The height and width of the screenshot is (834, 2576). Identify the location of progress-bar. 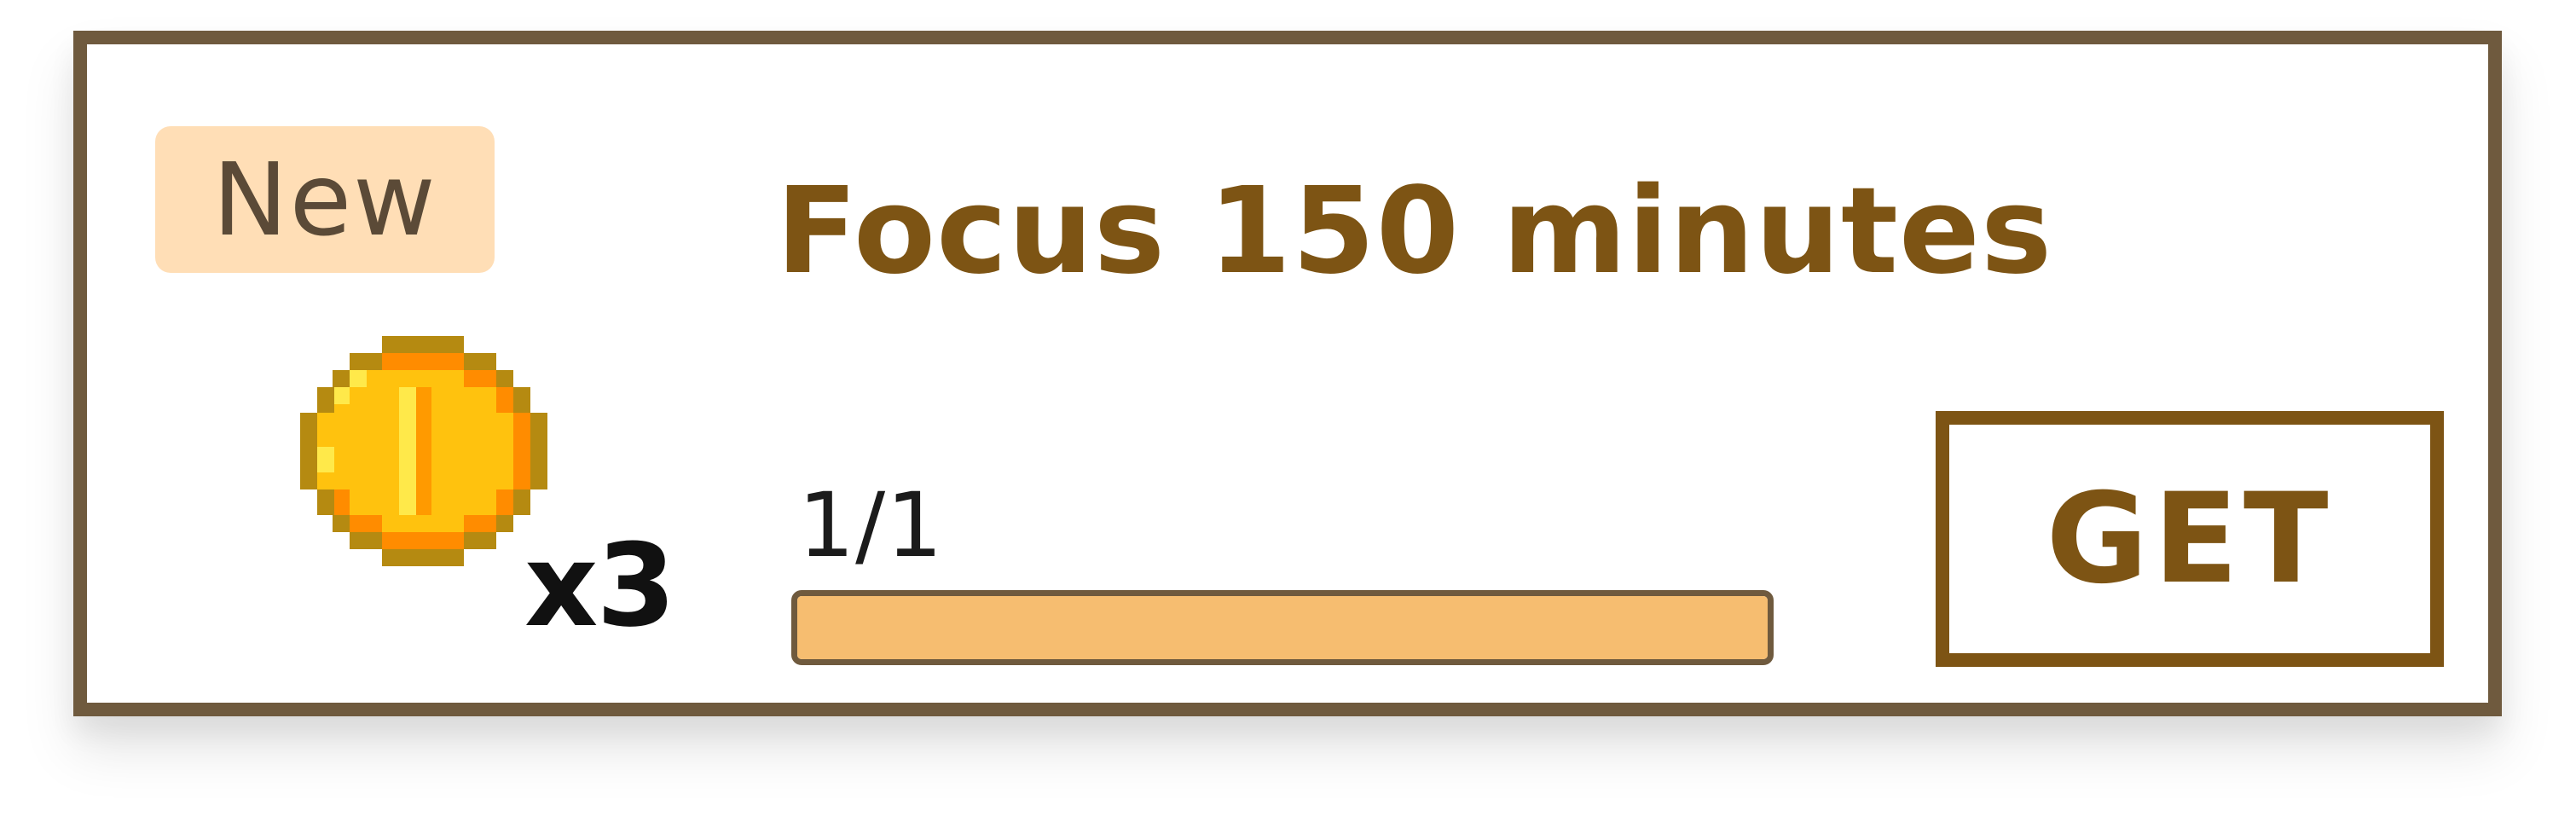
(1283, 627).